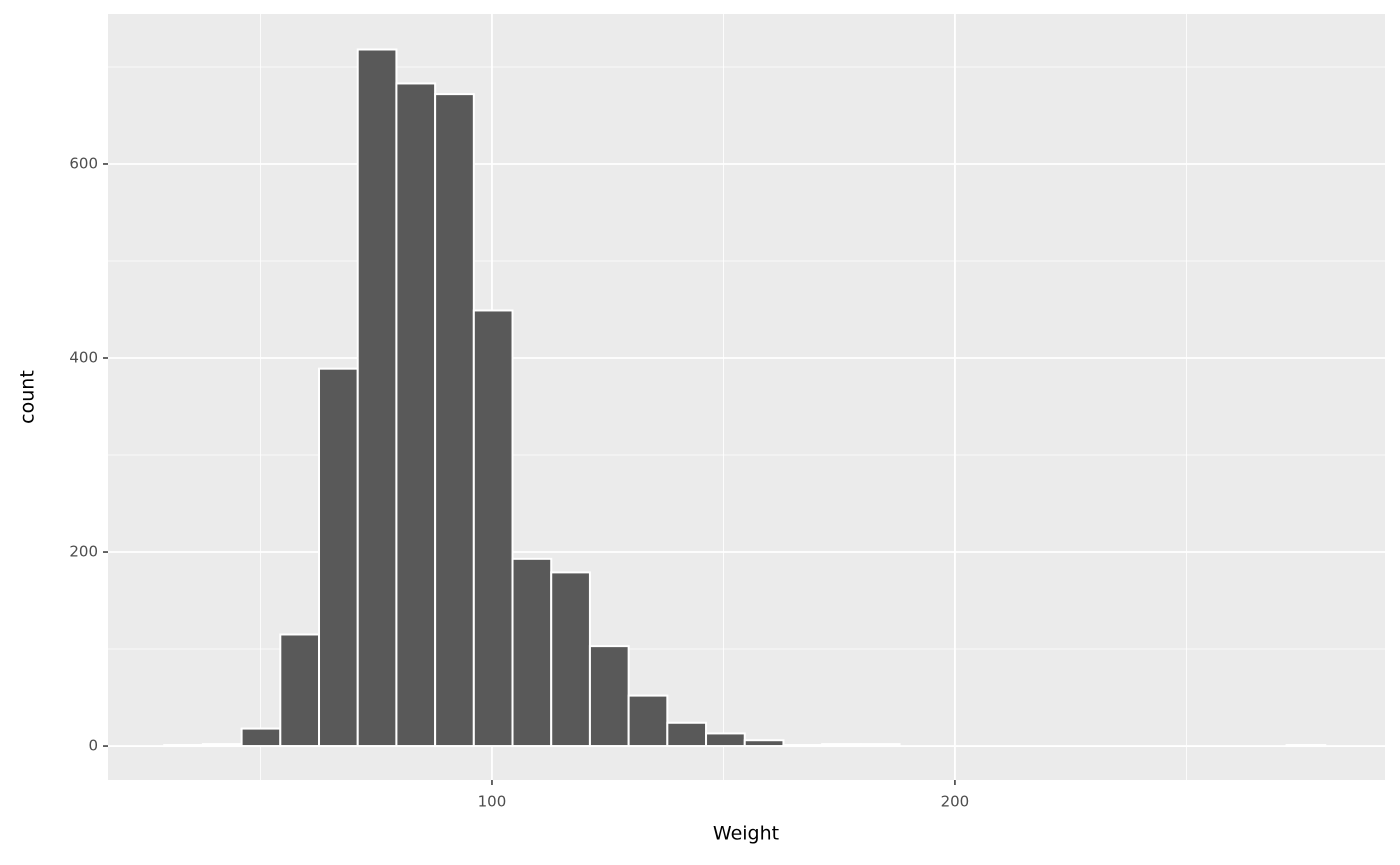 The width and height of the screenshot is (1400, 865). I want to click on y-tick-label: 200, so click(83, 552).